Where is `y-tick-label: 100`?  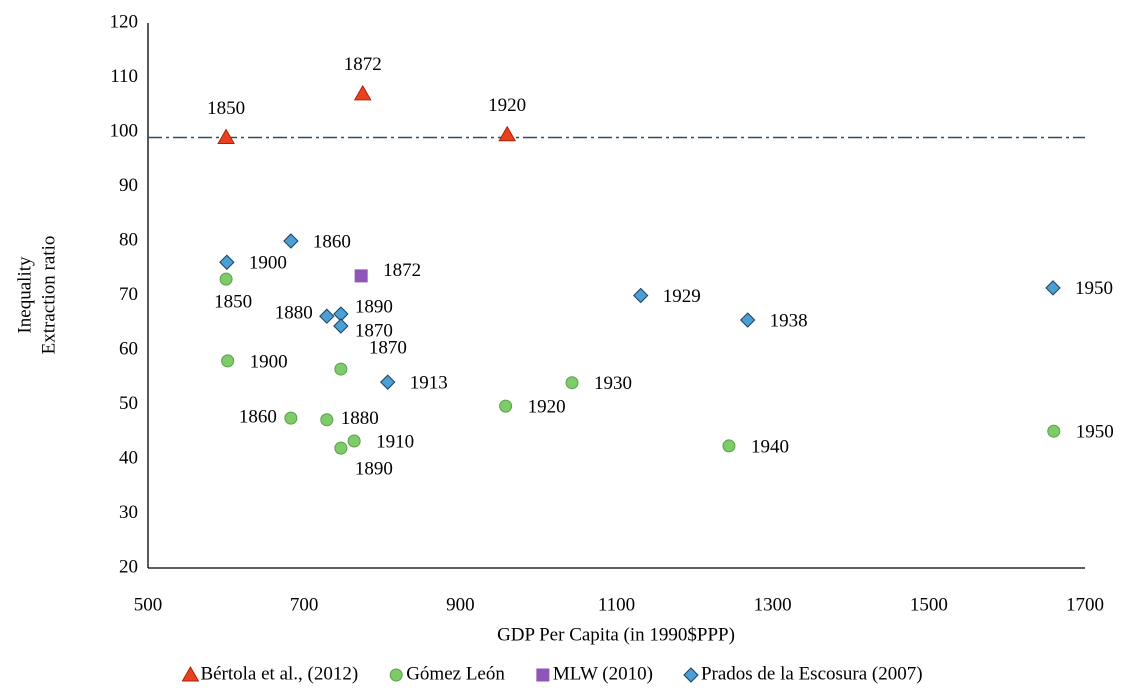
y-tick-label: 100 is located at coordinates (124, 130).